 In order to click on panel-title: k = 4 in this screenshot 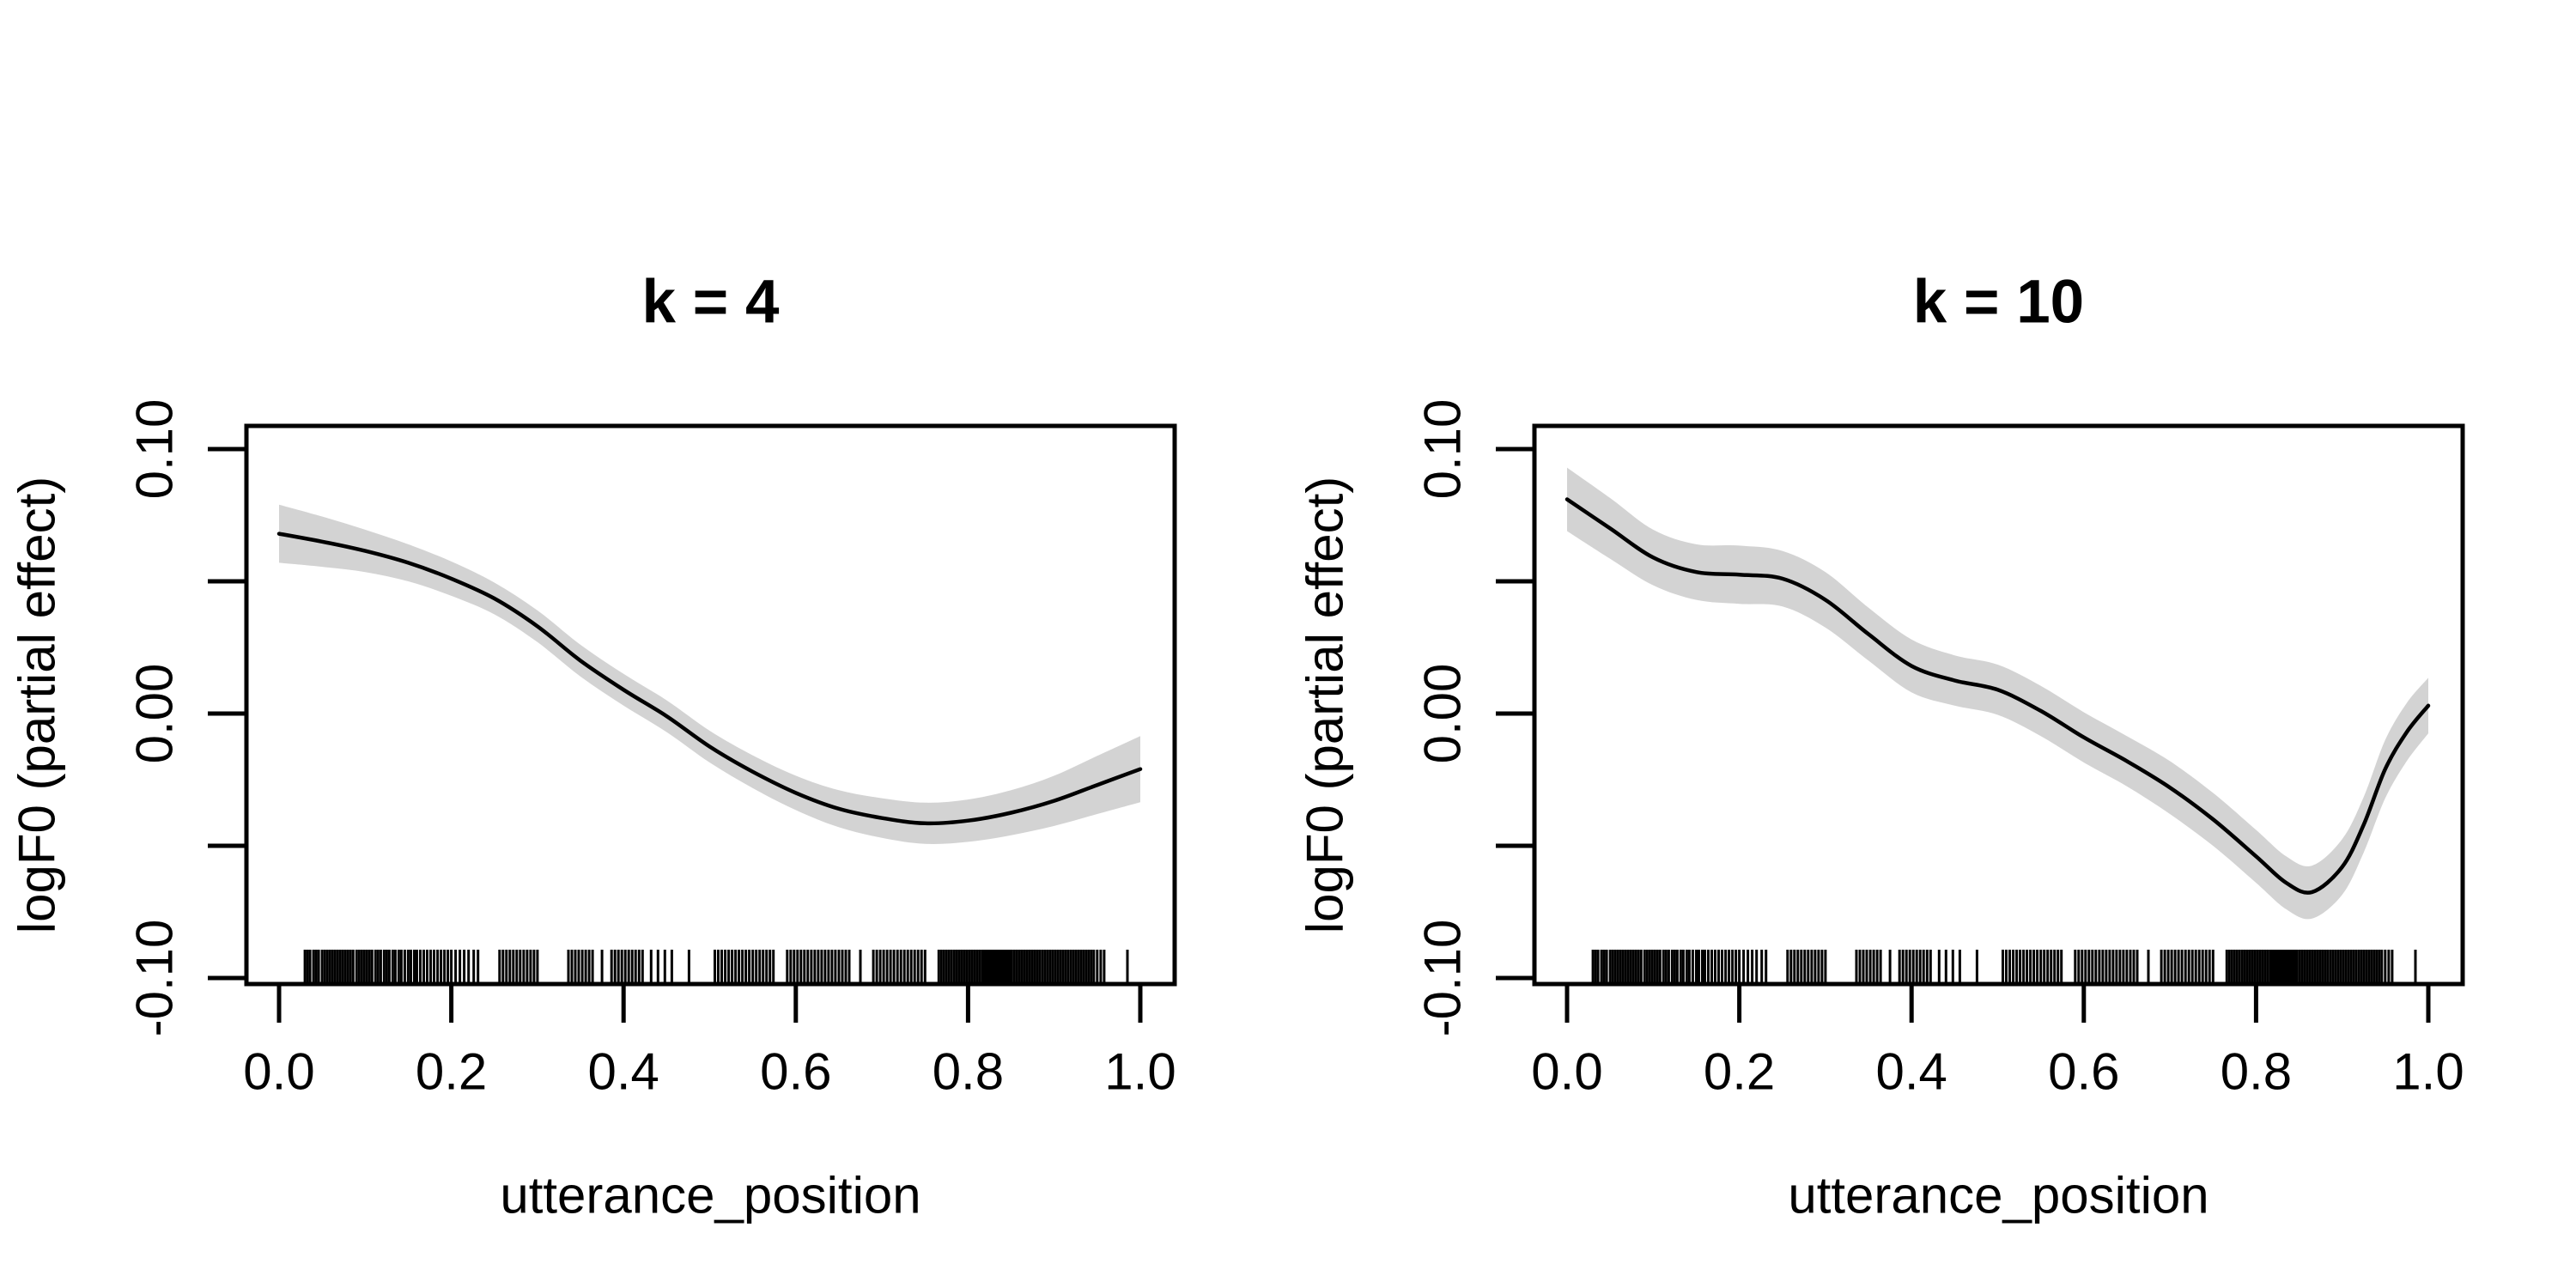, I will do `click(711, 303)`.